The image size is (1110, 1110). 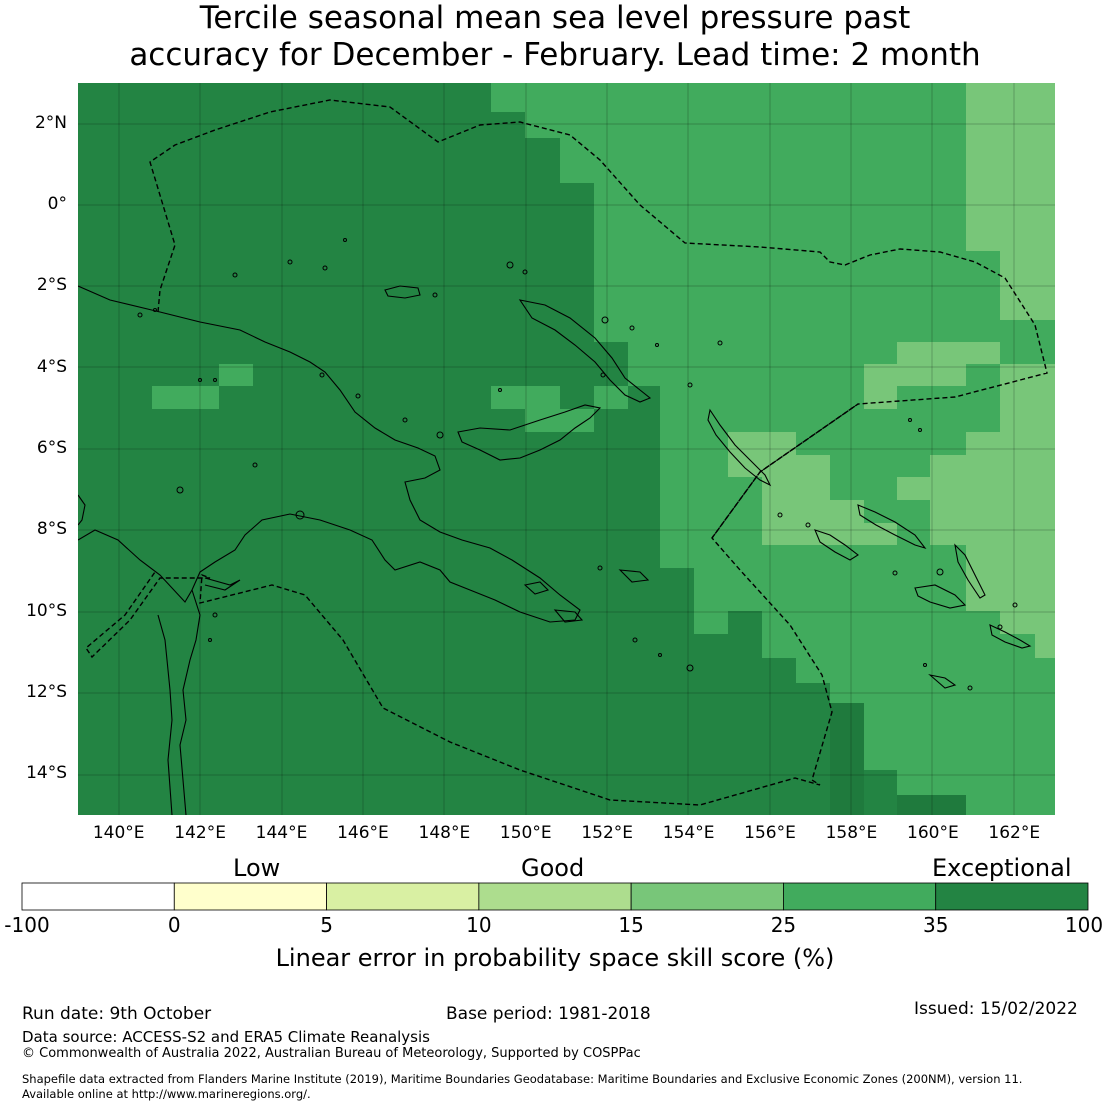 I want to click on x-tick-label: 152°E, so click(x=607, y=833).